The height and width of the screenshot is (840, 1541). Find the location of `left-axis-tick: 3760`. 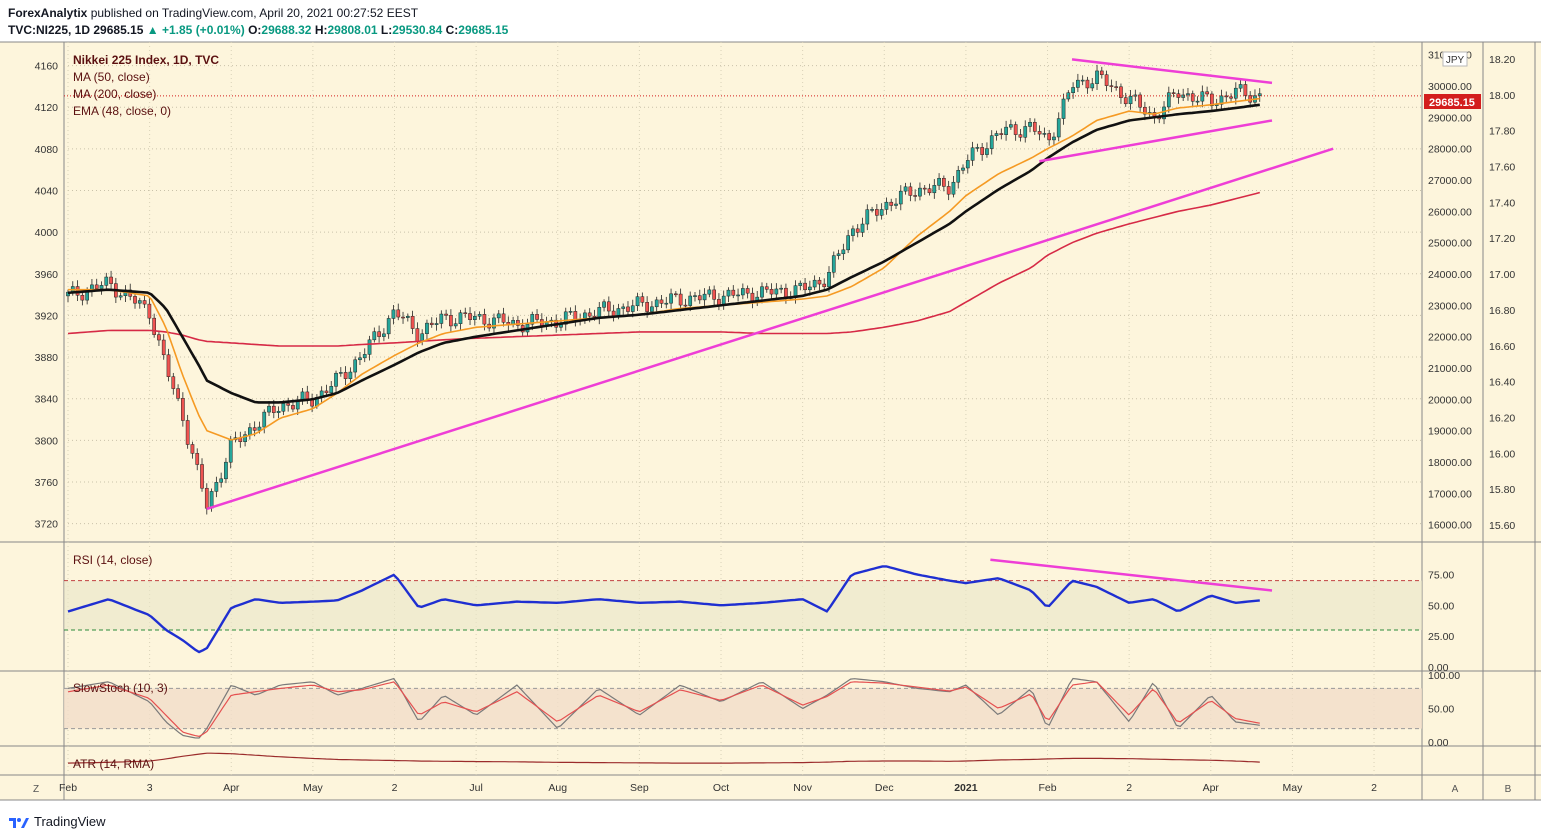

left-axis-tick: 3760 is located at coordinates (47, 483).